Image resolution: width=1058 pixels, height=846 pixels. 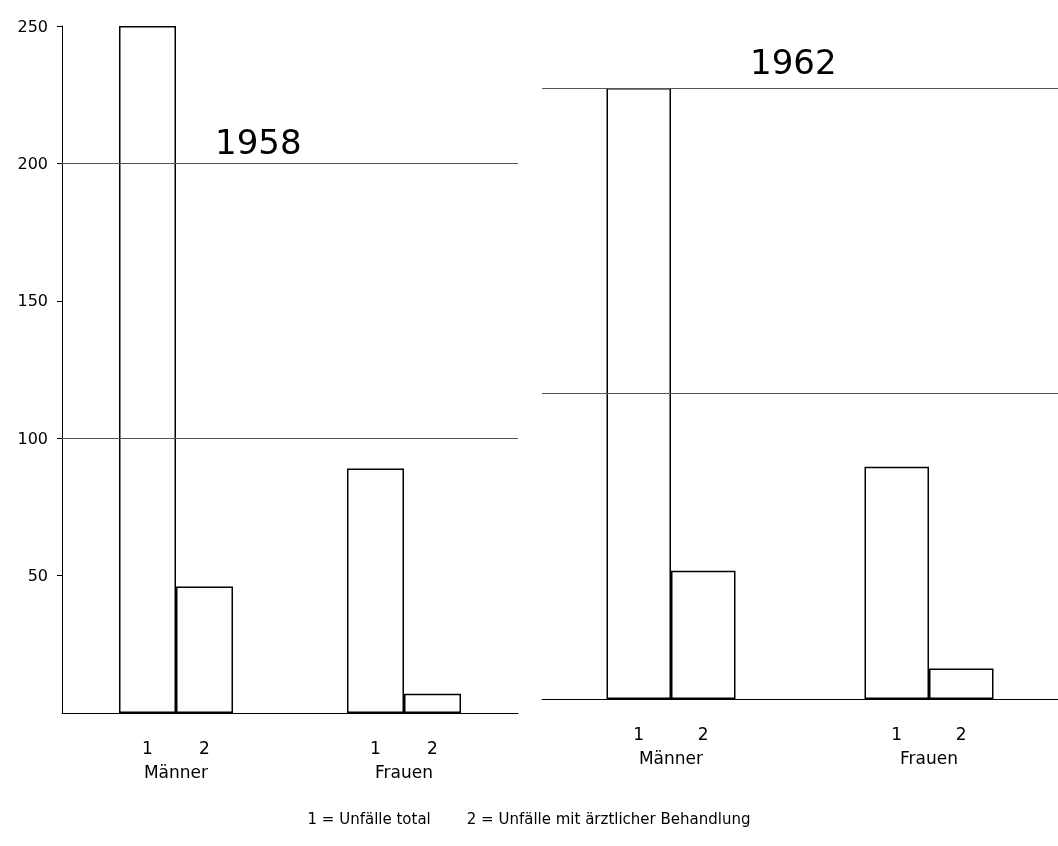 I want to click on y-tick-label: 200, so click(x=32, y=163).